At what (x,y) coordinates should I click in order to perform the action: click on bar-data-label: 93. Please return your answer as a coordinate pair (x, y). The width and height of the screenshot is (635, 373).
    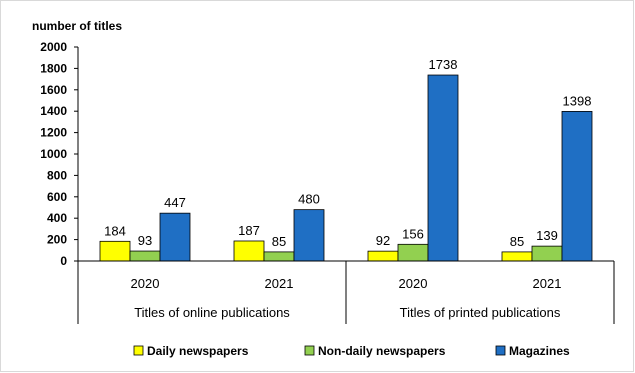
    Looking at the image, I should click on (145, 240).